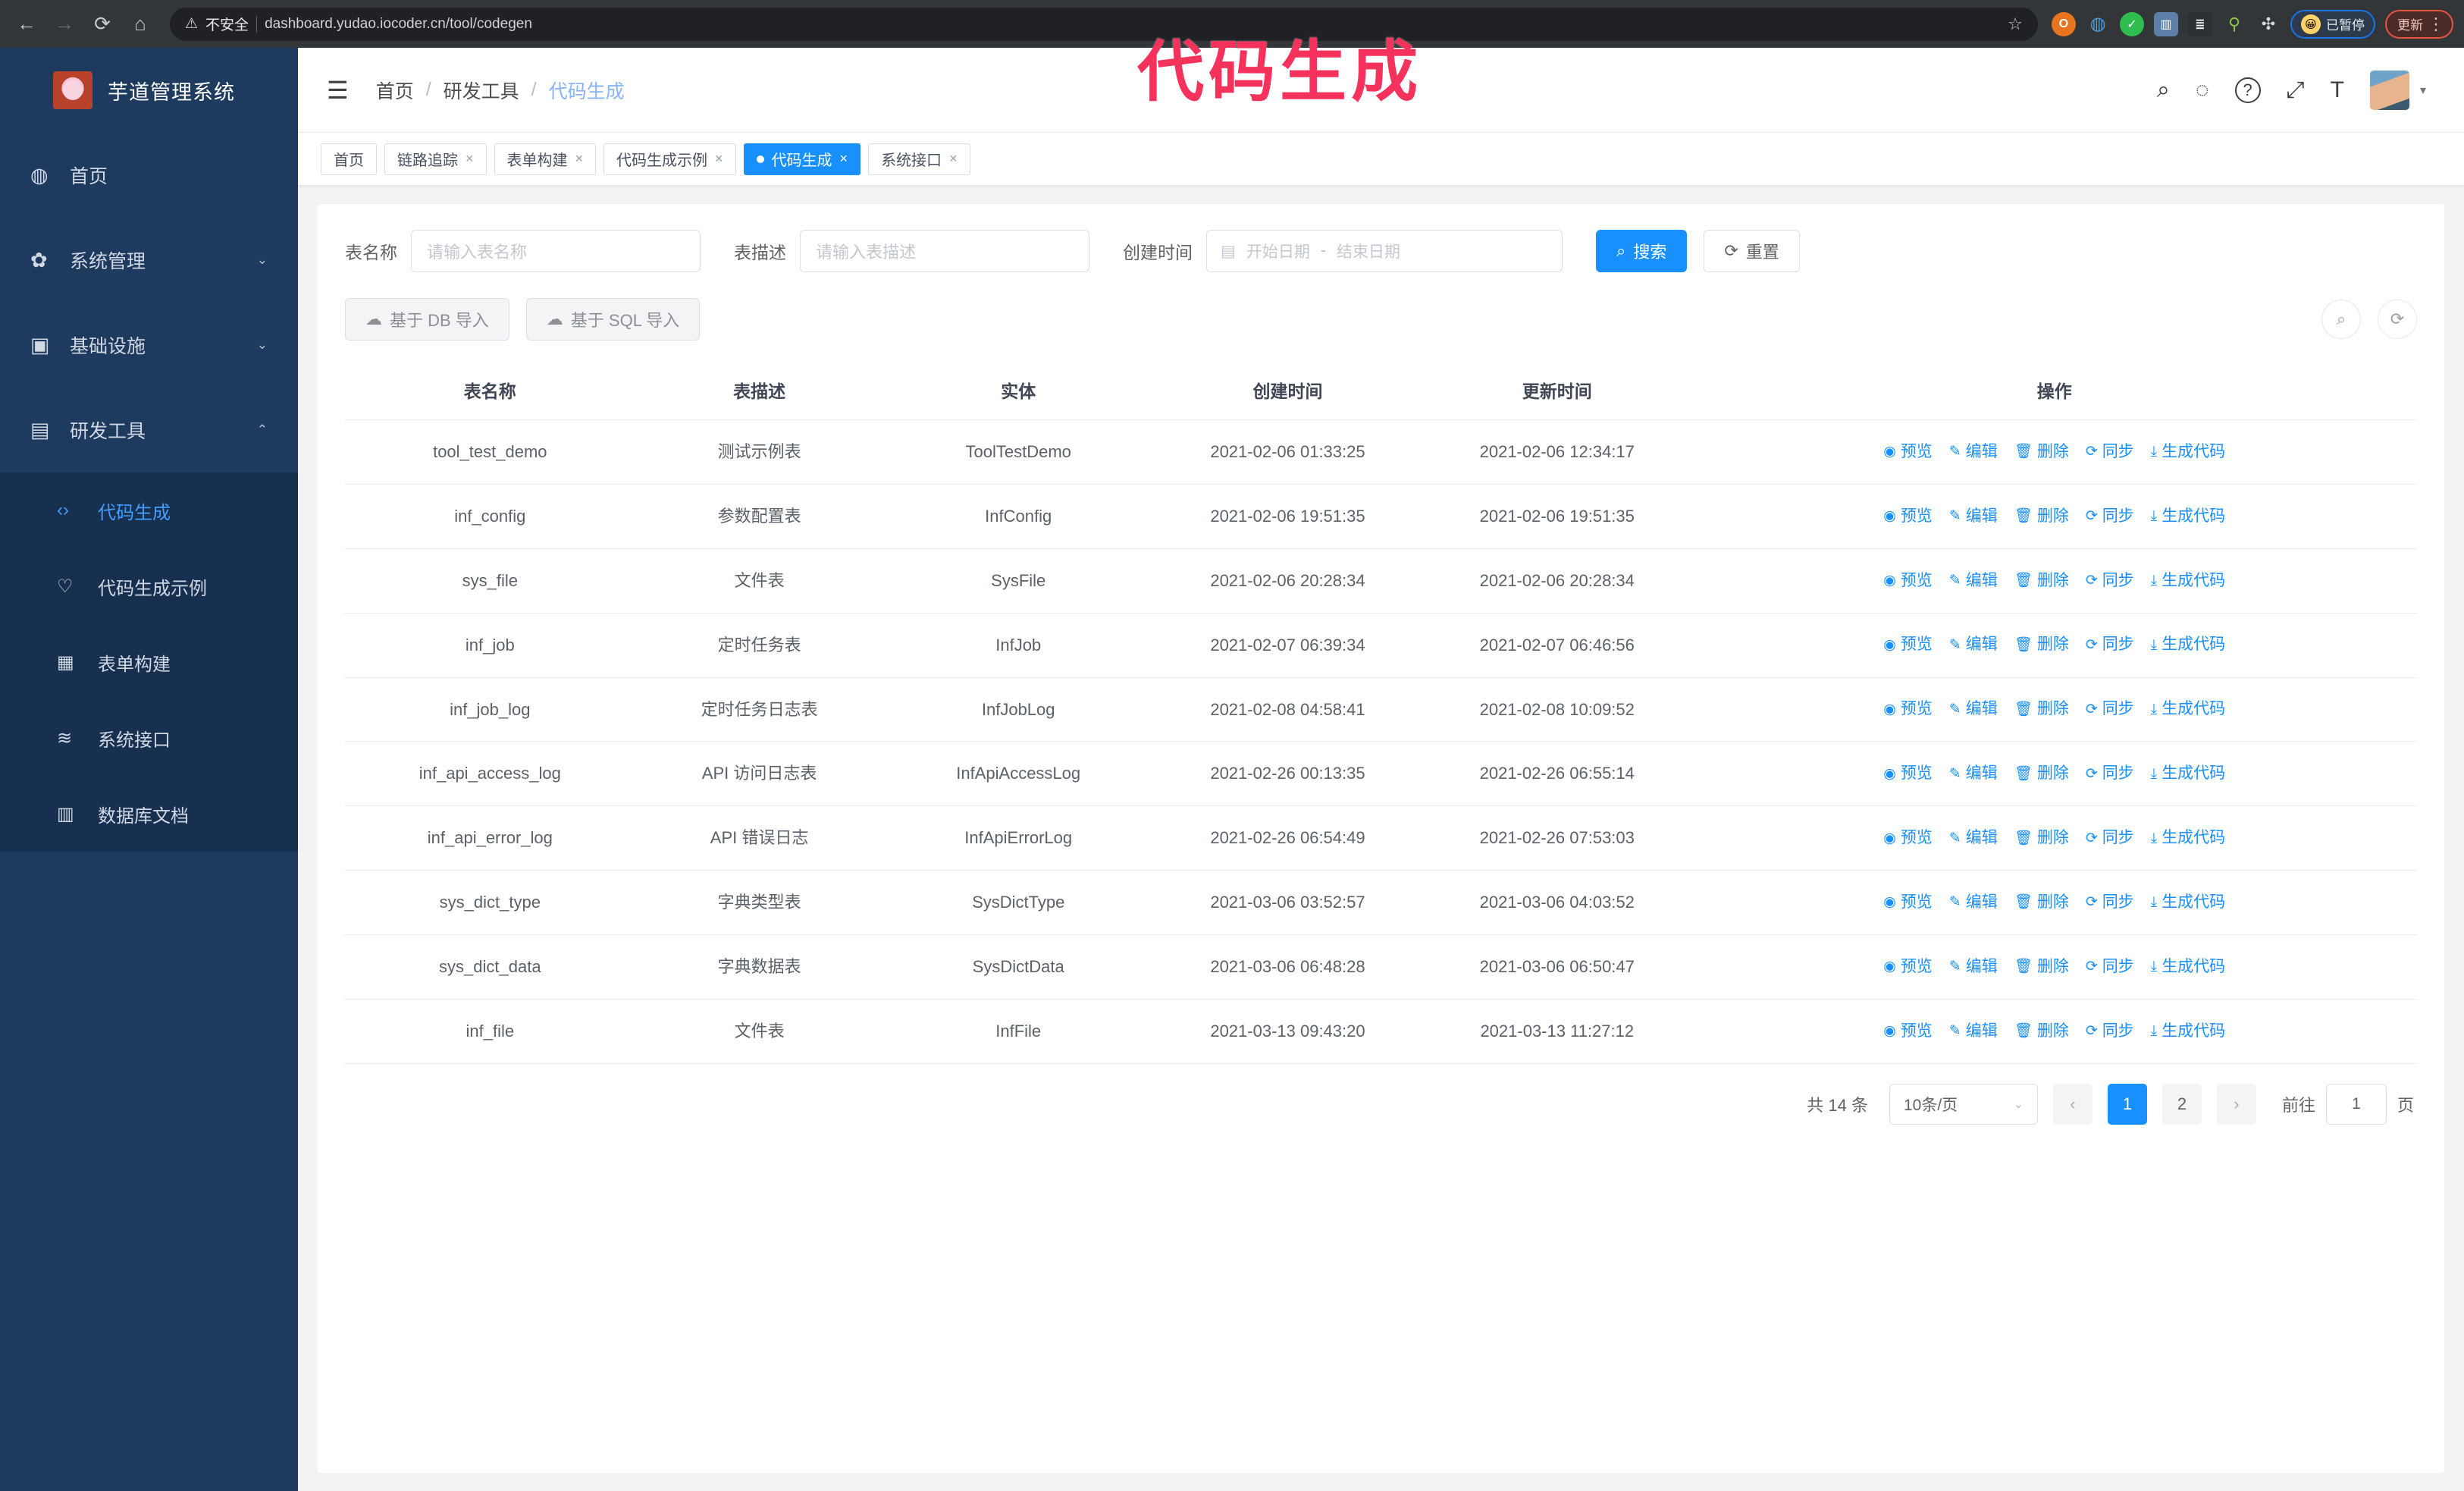  Describe the element at coordinates (2127, 1104) in the screenshot. I see `page-button-1: 1` at that location.